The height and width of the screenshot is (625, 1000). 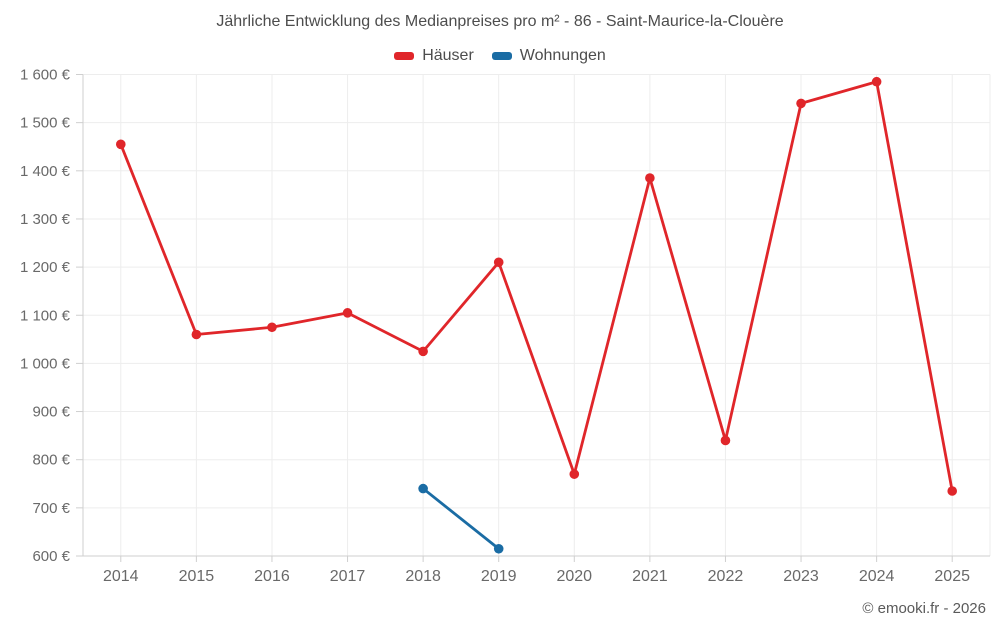 What do you see at coordinates (499, 576) in the screenshot?
I see `x-tick-label: 2019` at bounding box center [499, 576].